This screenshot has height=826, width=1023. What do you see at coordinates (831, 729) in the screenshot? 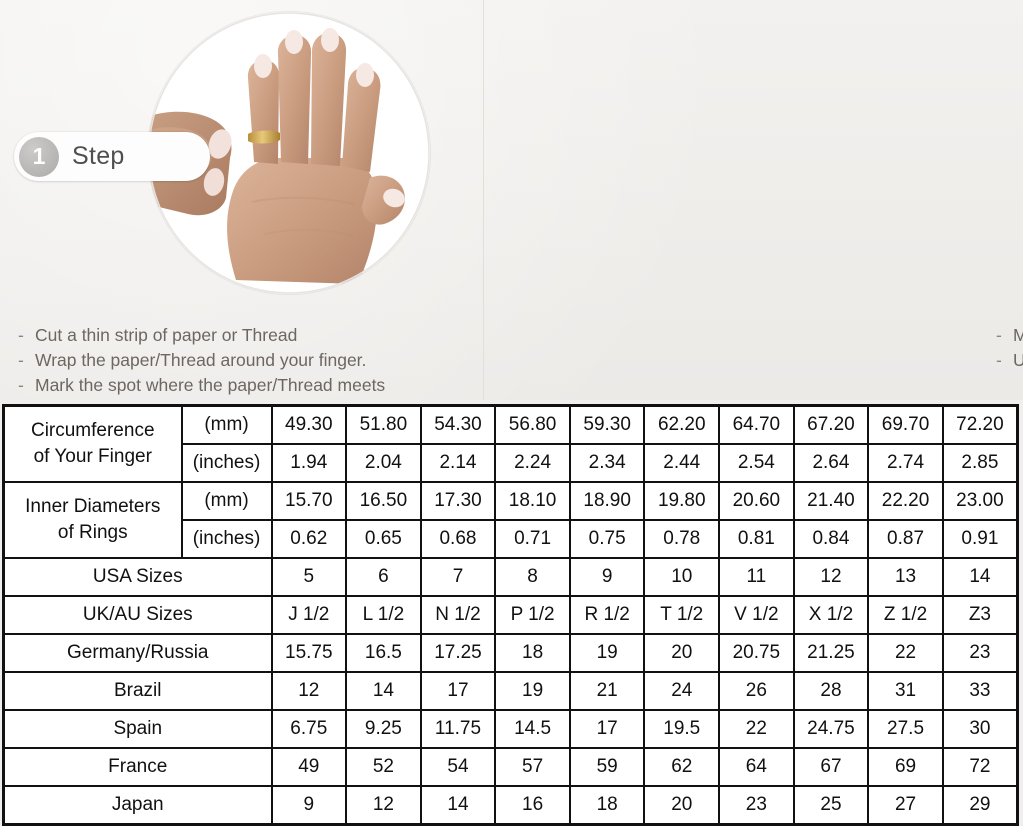
I see `table-cell: 24.75` at bounding box center [831, 729].